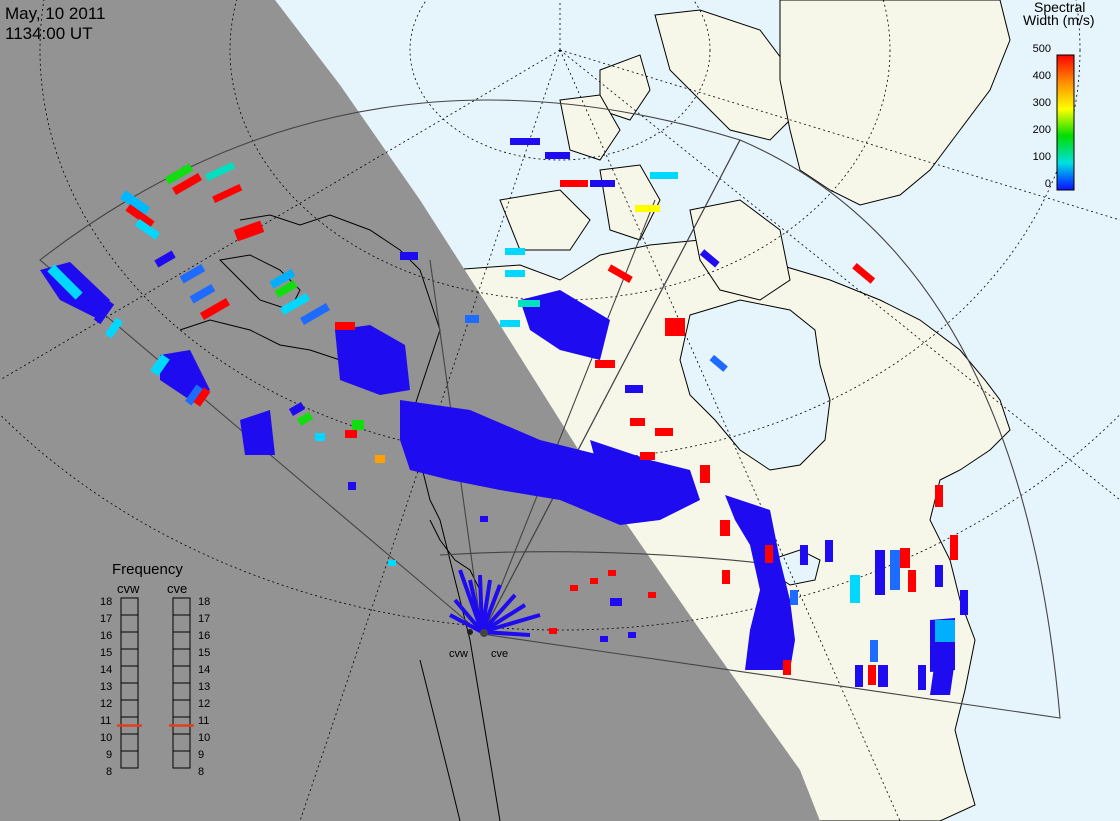 This screenshot has width=1120, height=821. I want to click on site-label-cvw: cvw, so click(458, 654).